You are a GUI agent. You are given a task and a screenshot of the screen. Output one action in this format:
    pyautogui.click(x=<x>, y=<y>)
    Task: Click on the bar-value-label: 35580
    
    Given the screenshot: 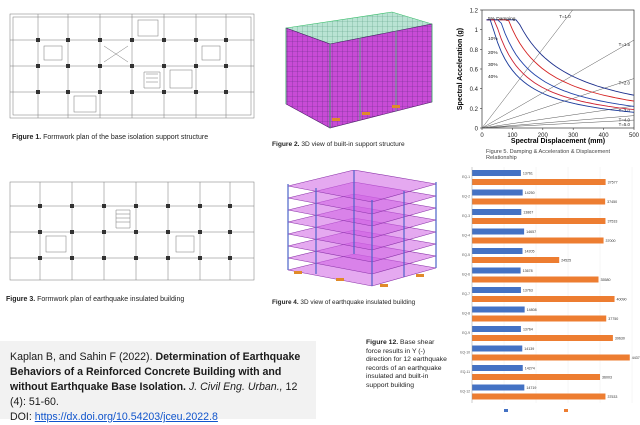 What is the action you would take?
    pyautogui.click(x=606, y=280)
    